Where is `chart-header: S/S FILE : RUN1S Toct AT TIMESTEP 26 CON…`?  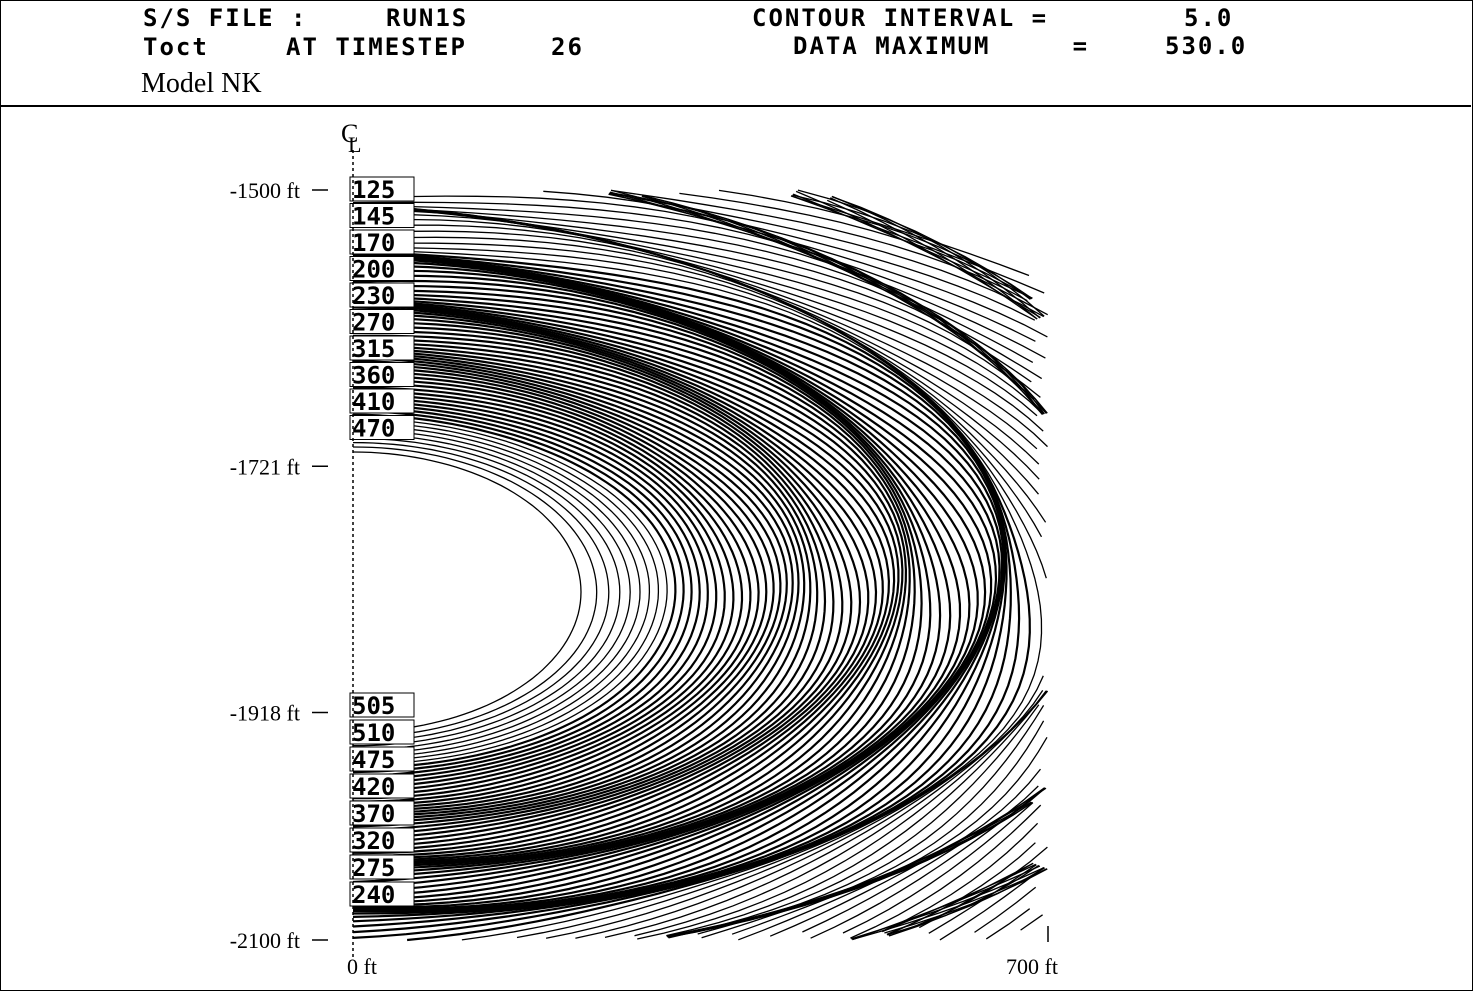
chart-header: S/S FILE : RUN1S Toct AT TIMESTEP 26 CON… is located at coordinates (735, 53).